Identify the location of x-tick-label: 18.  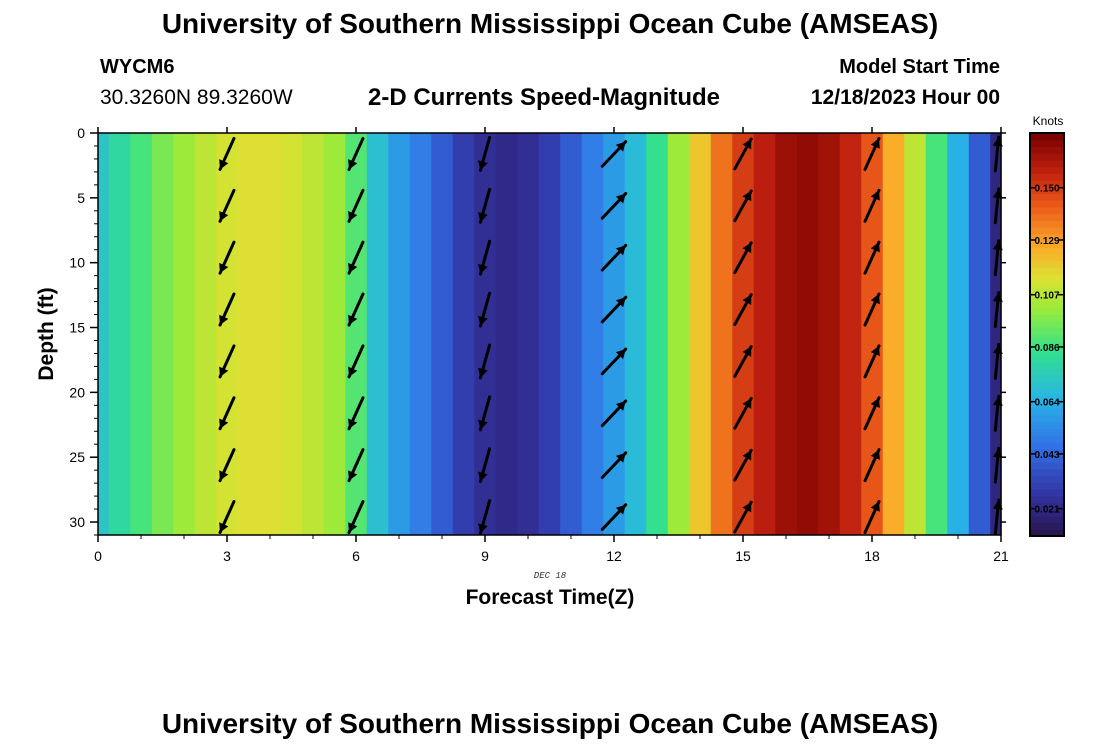
(872, 556).